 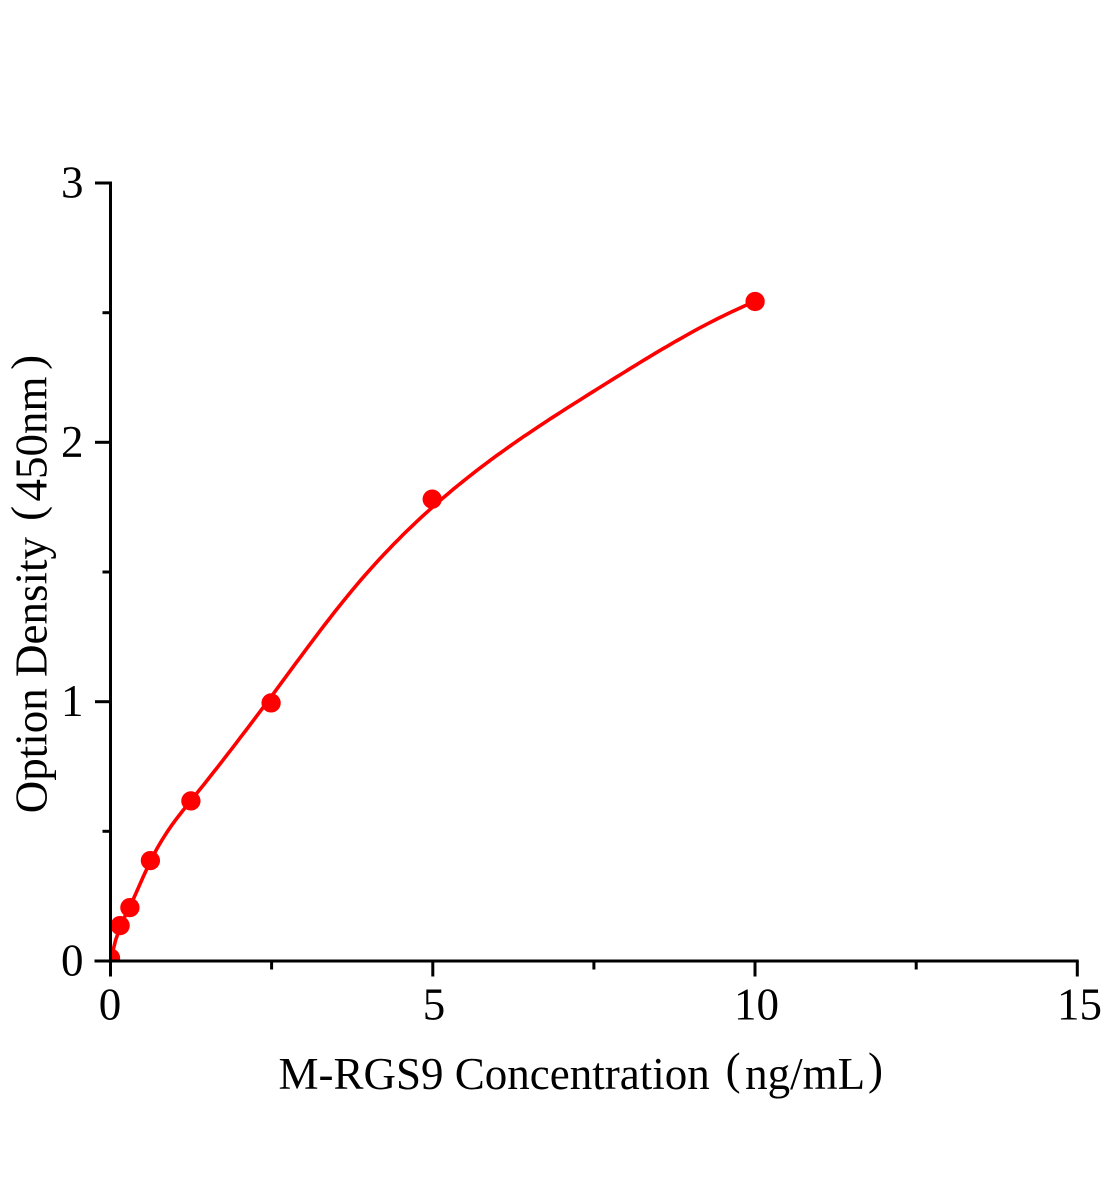 I want to click on svg-text: 3, so click(x=72, y=183).